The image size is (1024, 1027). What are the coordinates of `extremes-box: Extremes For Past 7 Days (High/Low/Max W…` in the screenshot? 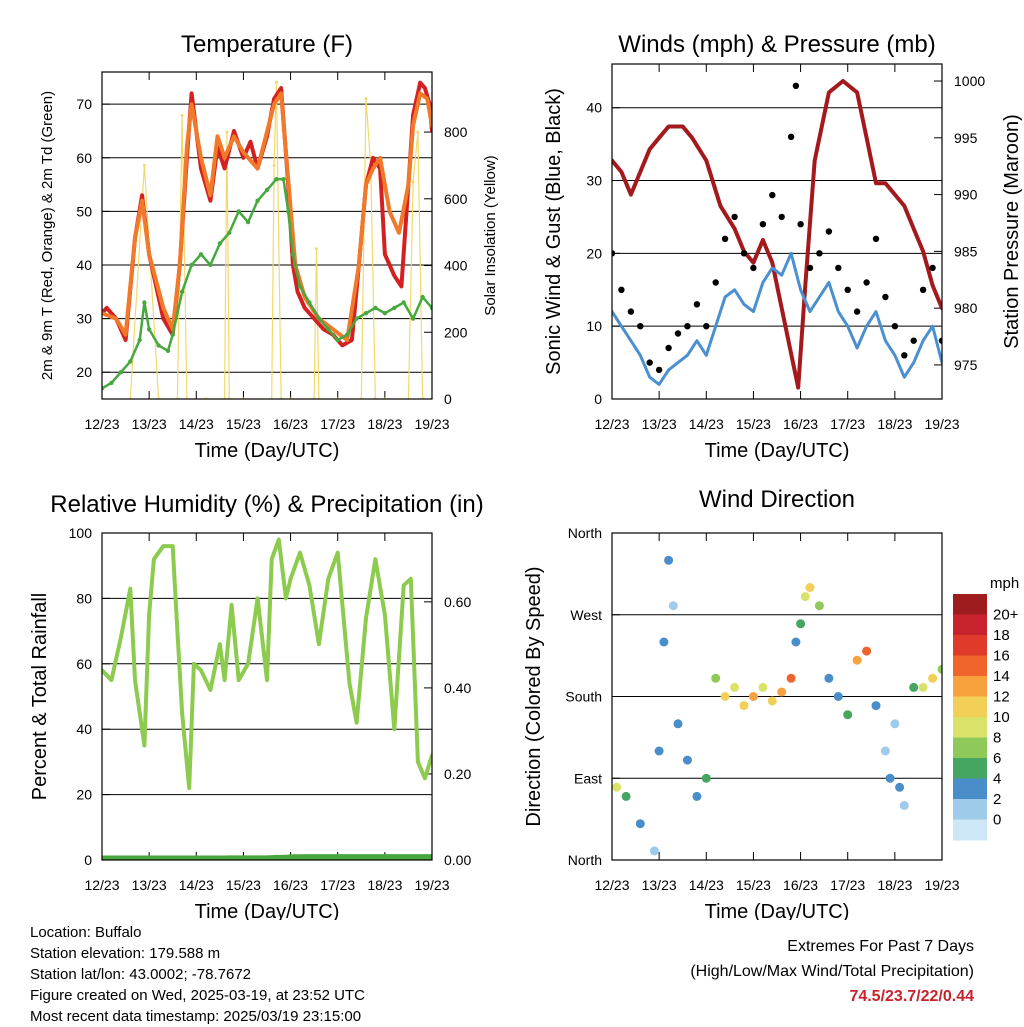 It's located at (832, 971).